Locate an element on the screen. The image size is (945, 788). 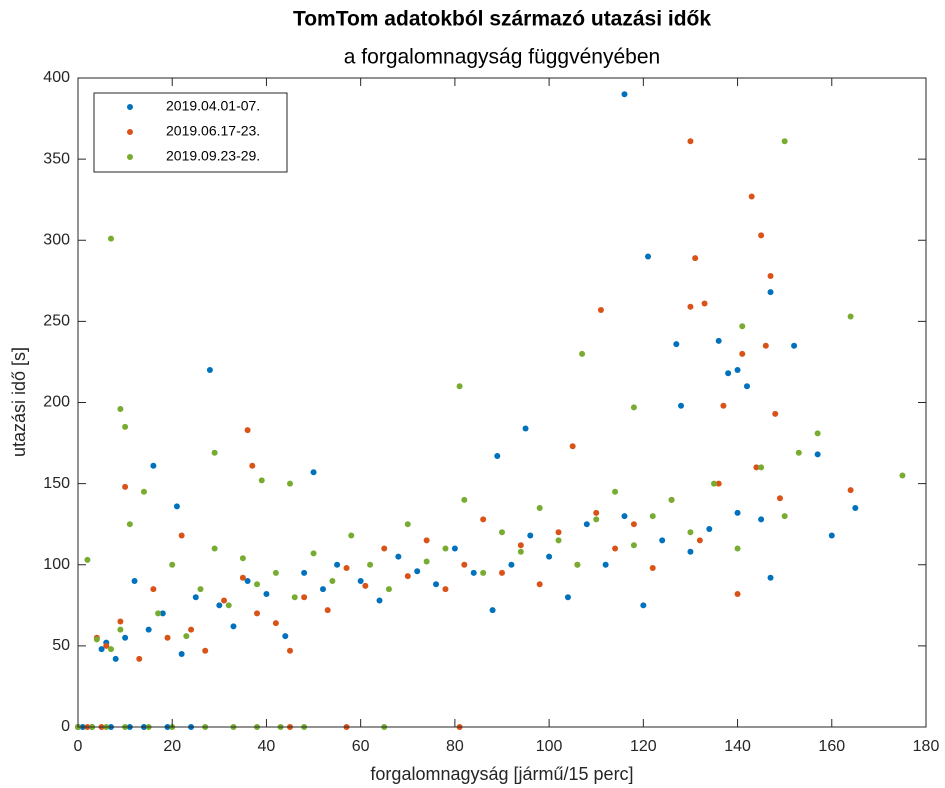
y-tick-label: 250 is located at coordinates (56, 321).